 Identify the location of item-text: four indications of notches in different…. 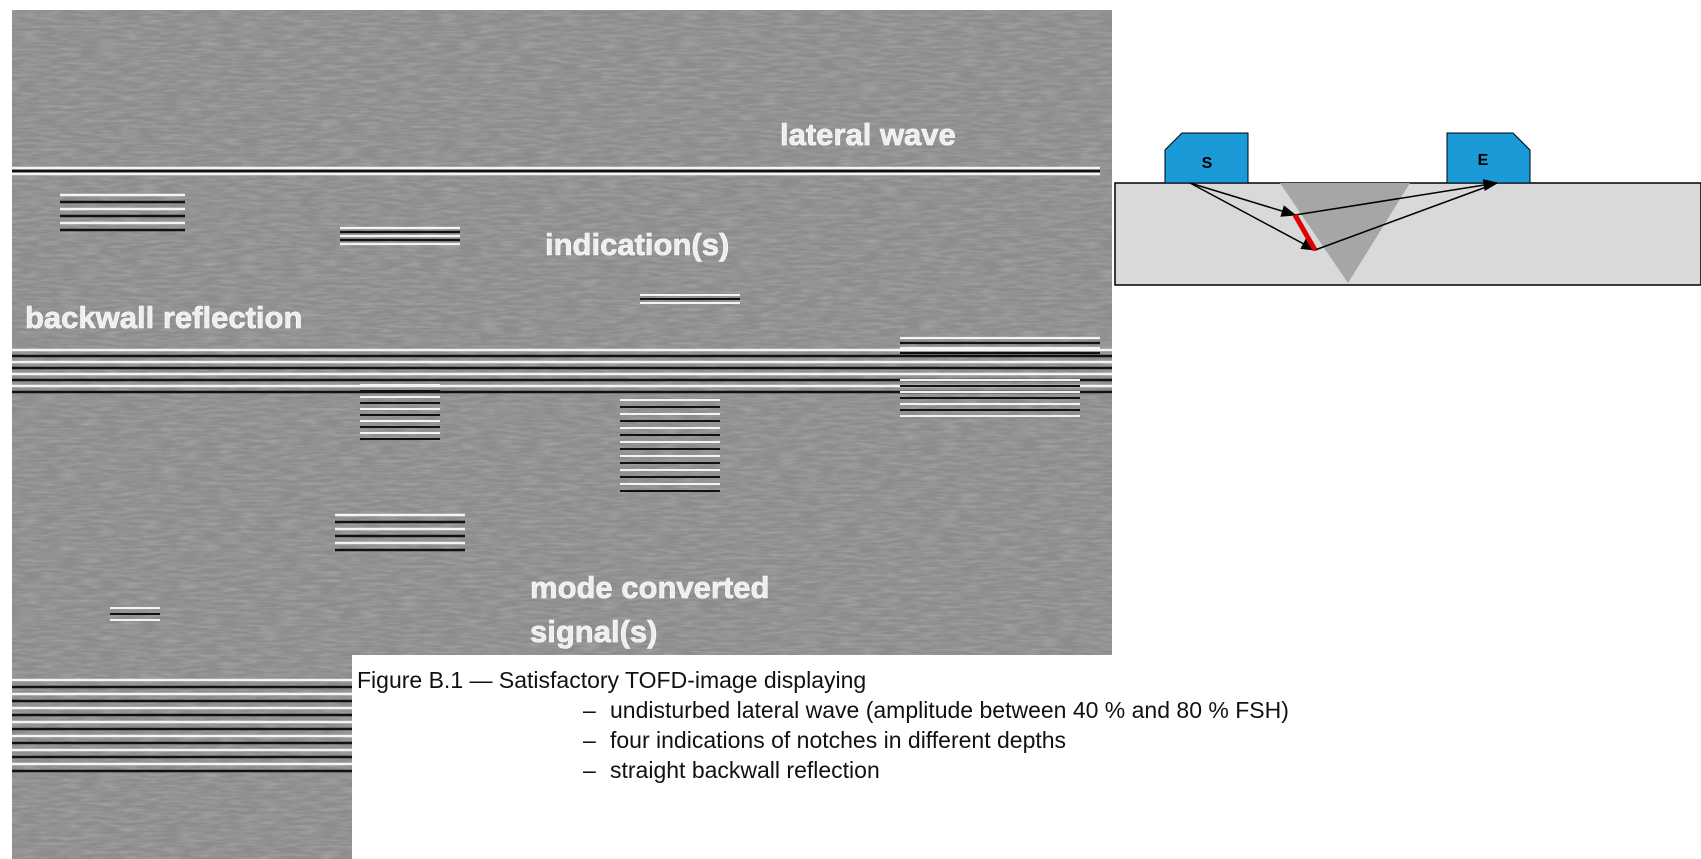
(838, 740).